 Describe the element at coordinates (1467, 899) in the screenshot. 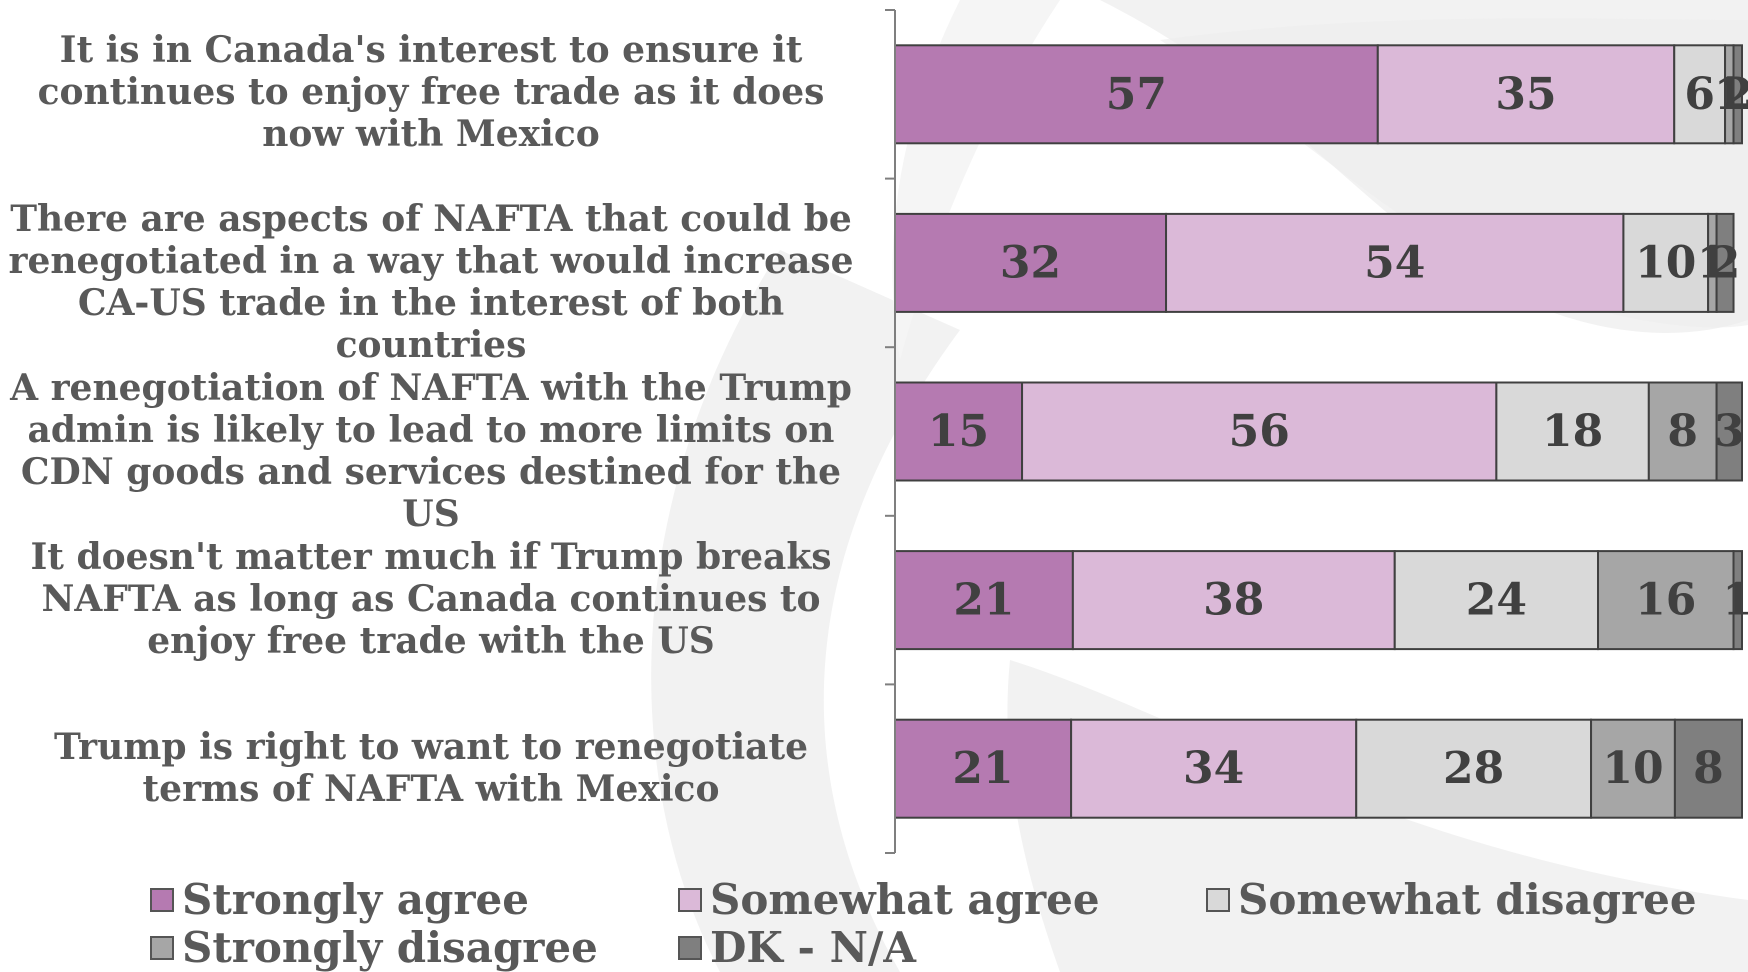

I see `legend-label: Somewhat disagree` at that location.